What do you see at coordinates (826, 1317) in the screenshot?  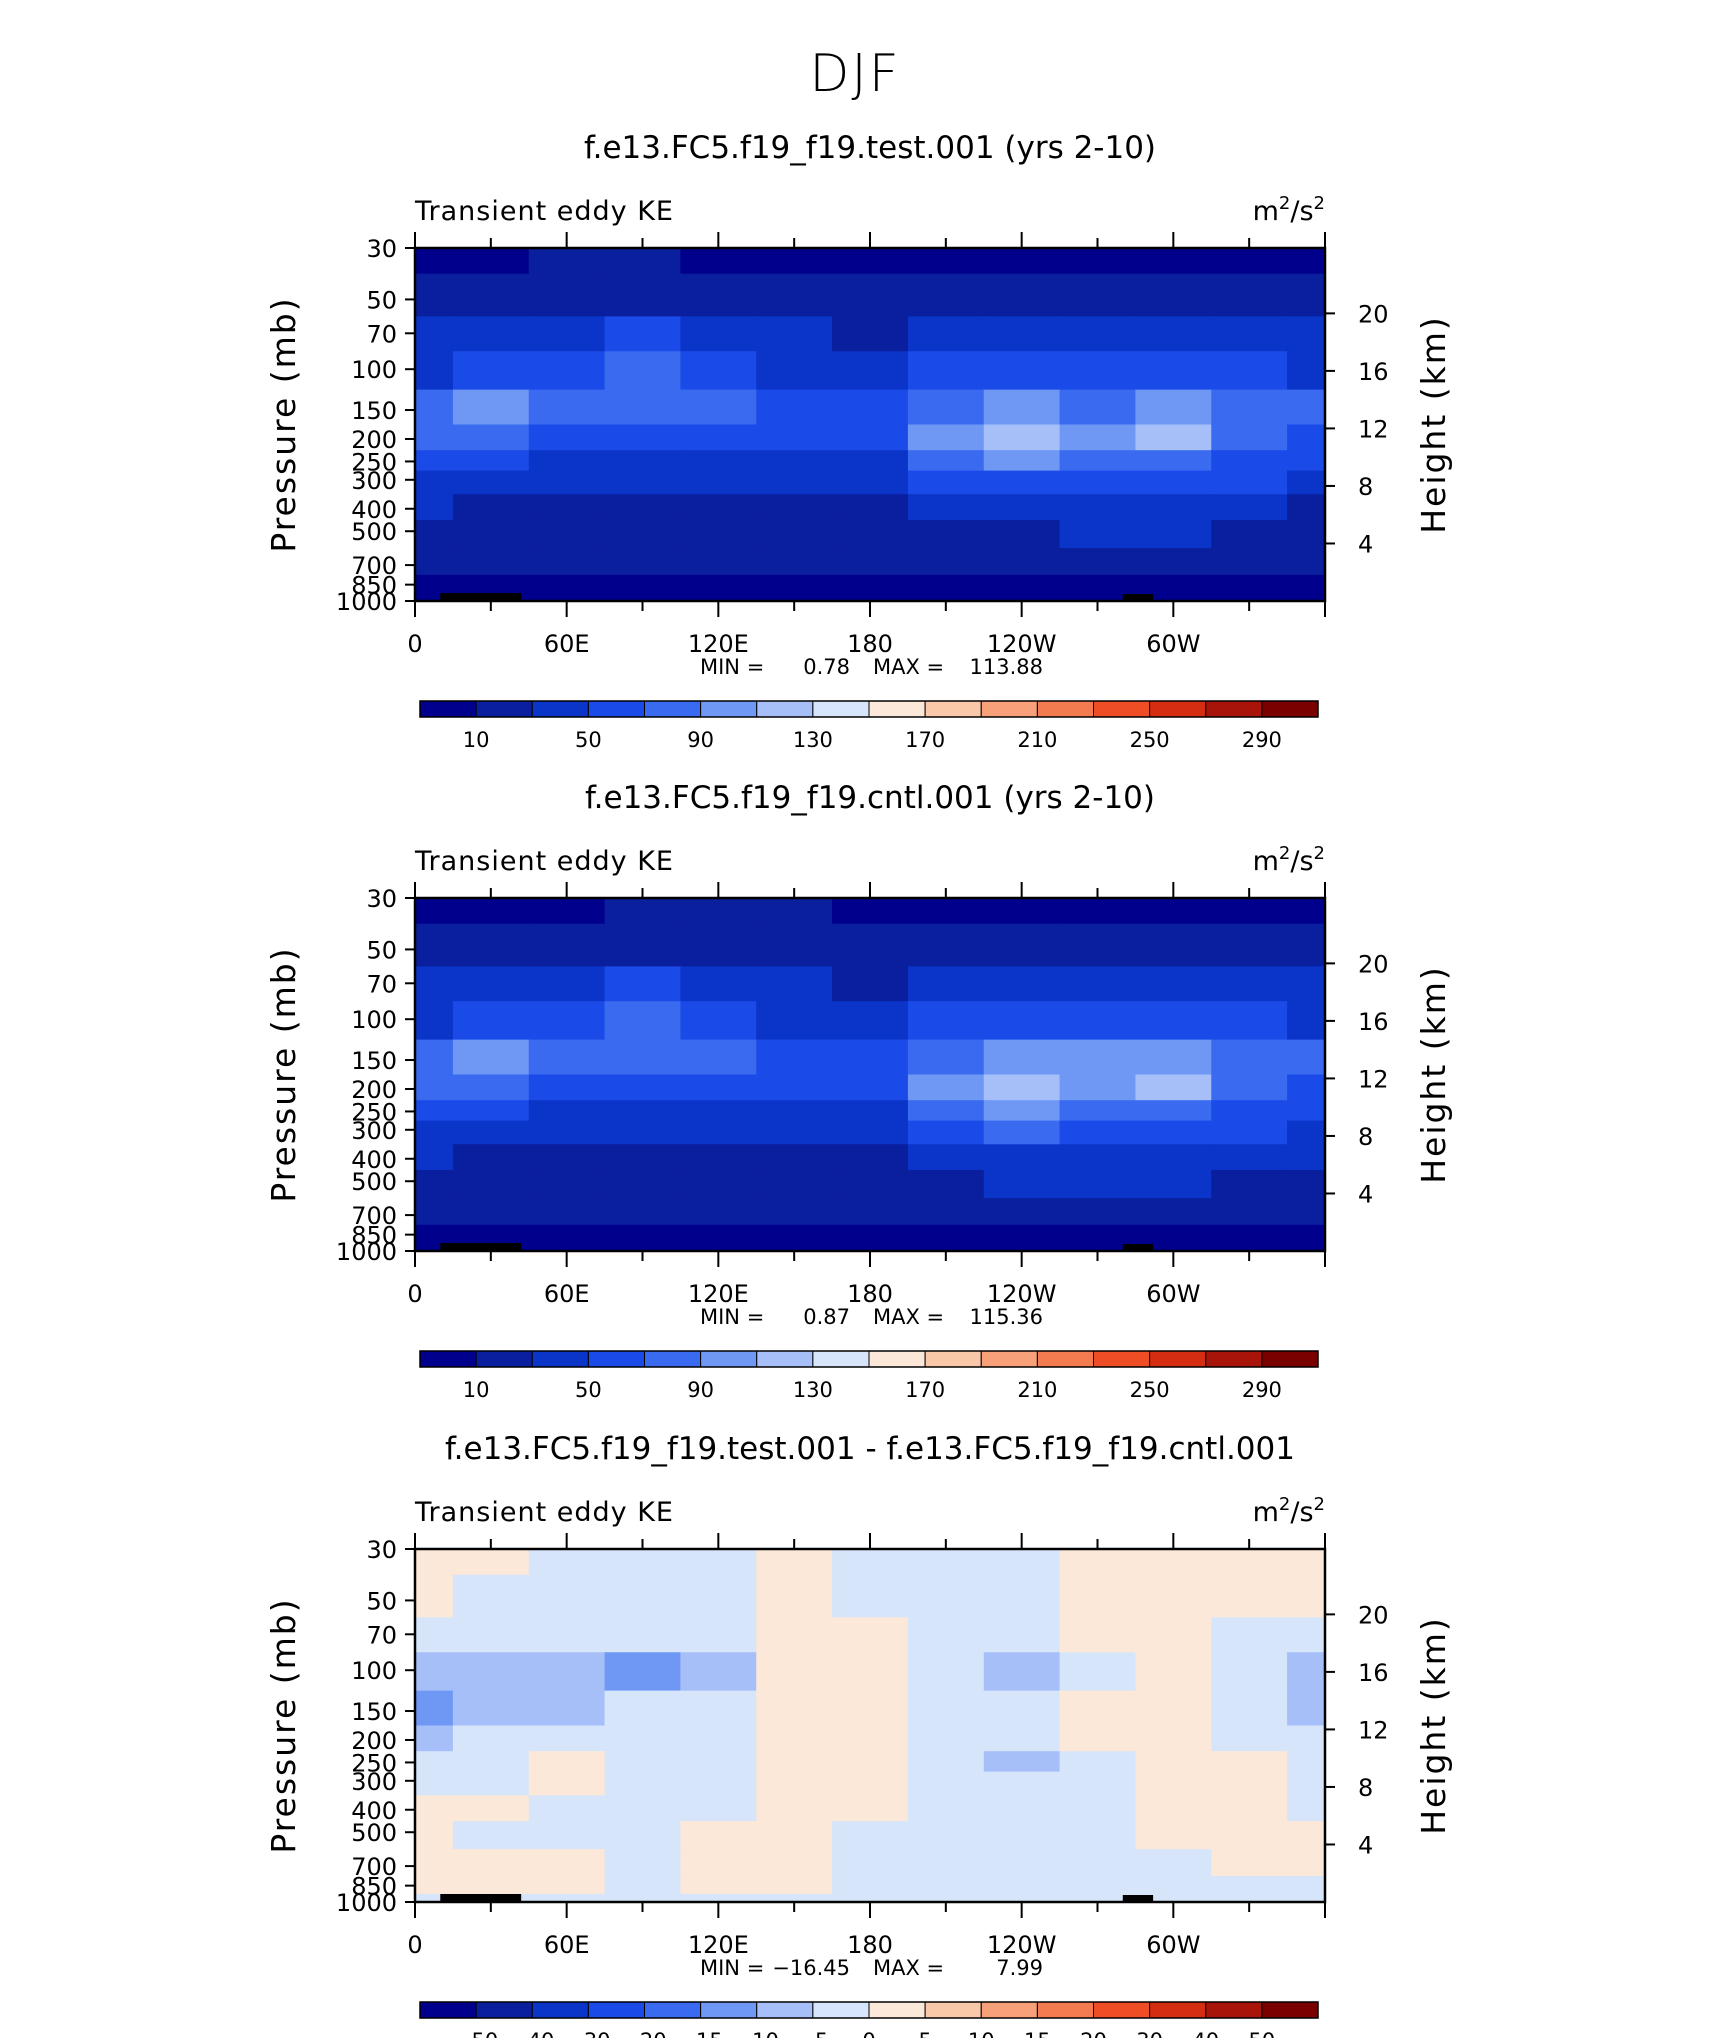 I see `min-value: 0.87` at bounding box center [826, 1317].